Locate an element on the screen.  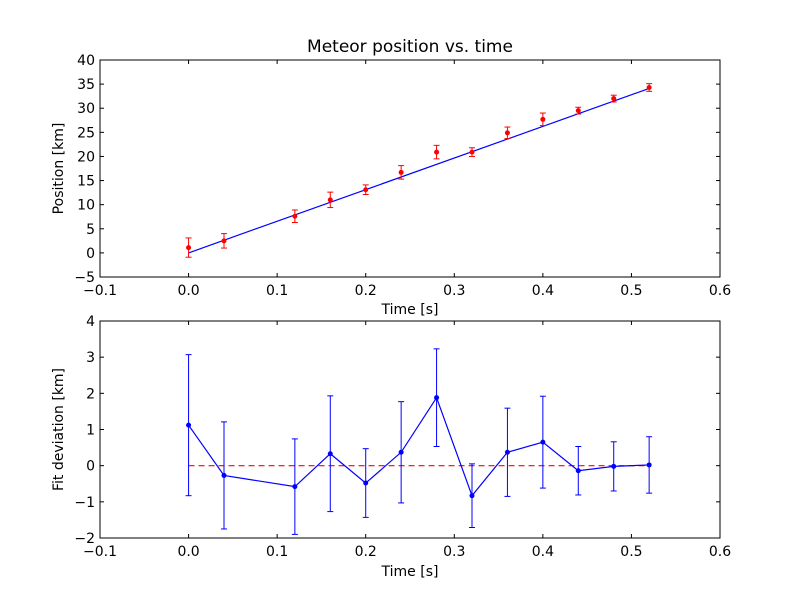
y-tick-label: 4 is located at coordinates (90, 322).